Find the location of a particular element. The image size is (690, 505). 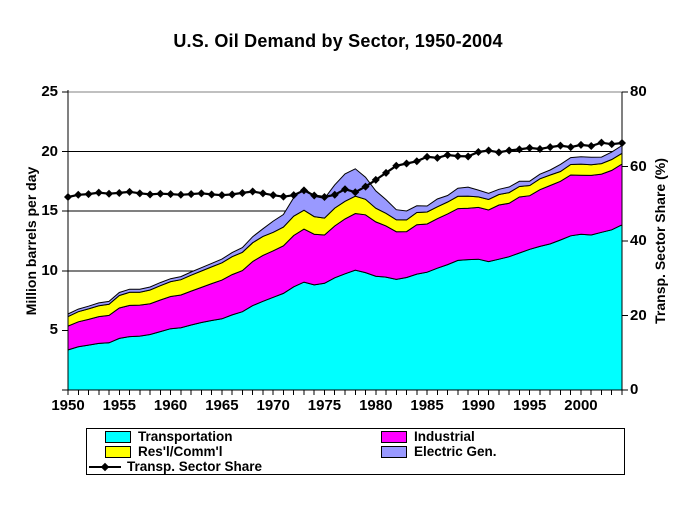

legend-label-transp-sector-share: Transp. Sector Share is located at coordinates (195, 466).